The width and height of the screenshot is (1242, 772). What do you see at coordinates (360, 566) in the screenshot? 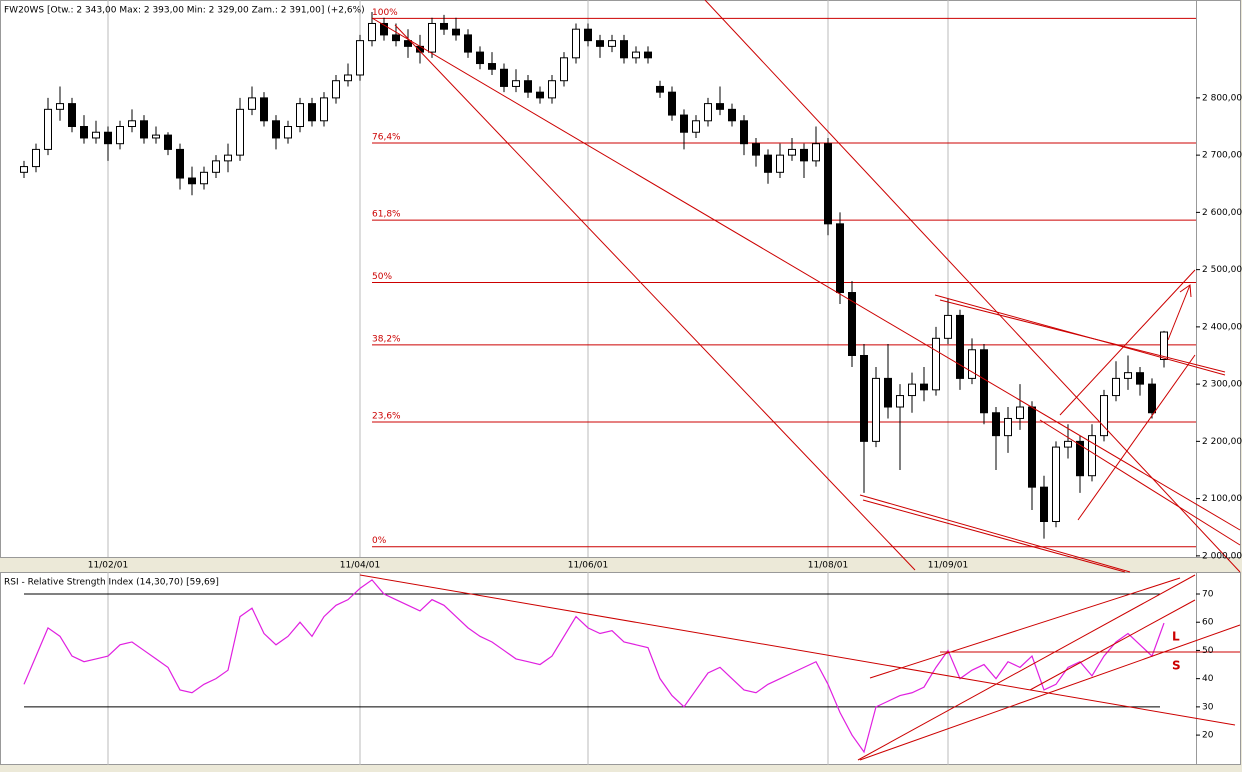
I see `x-tick-label: 11/04/01` at bounding box center [360, 566].